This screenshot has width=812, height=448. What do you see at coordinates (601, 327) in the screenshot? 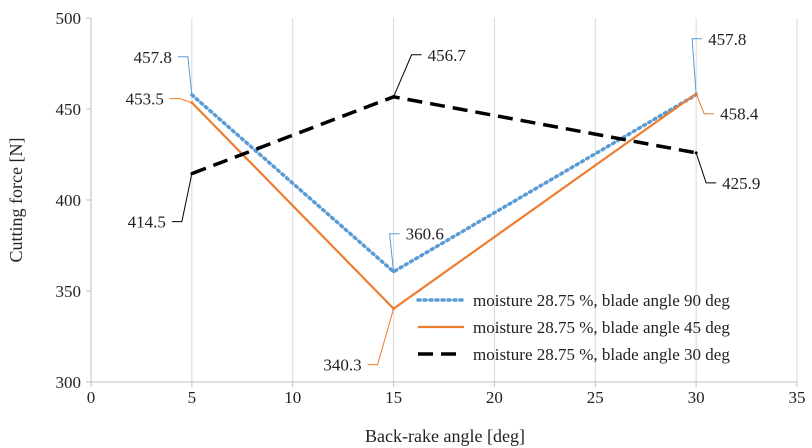
I see `legend-label: moisture 28.75 %, blade angle 45 deg` at bounding box center [601, 327].